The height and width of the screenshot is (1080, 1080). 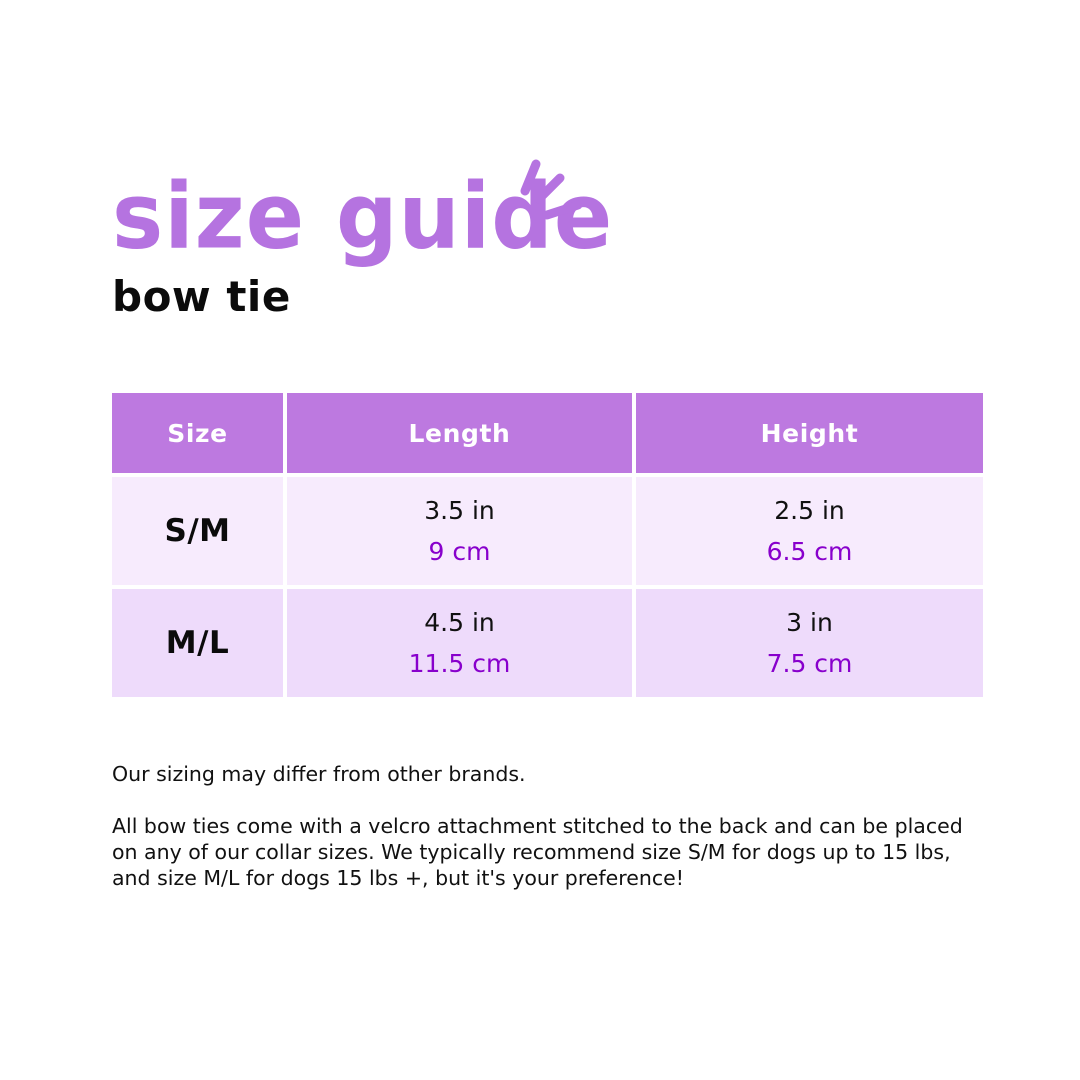 What do you see at coordinates (809, 622) in the screenshot?
I see `height-inches-value: 3 in` at bounding box center [809, 622].